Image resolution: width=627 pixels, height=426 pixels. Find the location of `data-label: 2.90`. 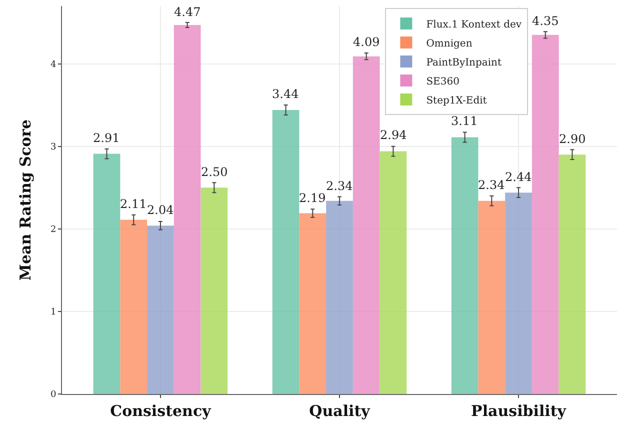

data-label: 2.90 is located at coordinates (572, 139).